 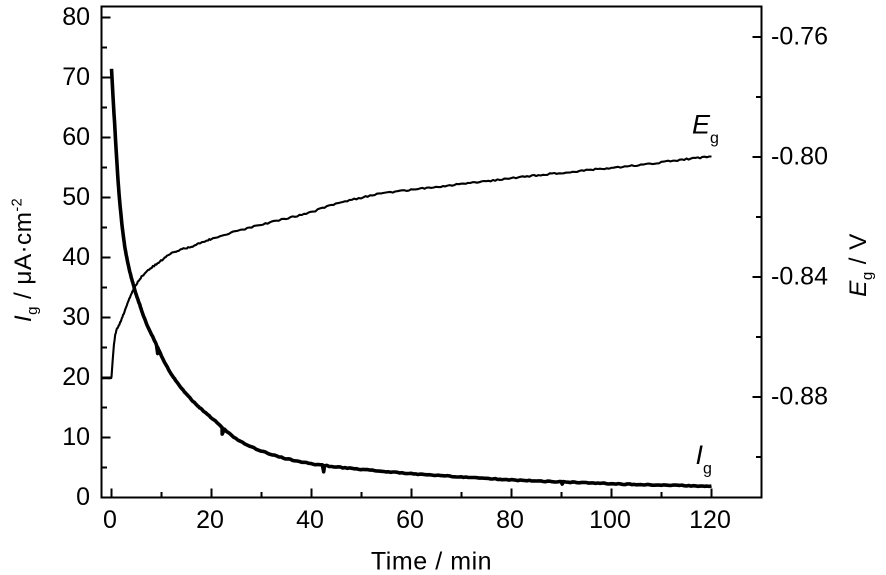 I want to click on svg-text: 30, so click(x=76, y=317).